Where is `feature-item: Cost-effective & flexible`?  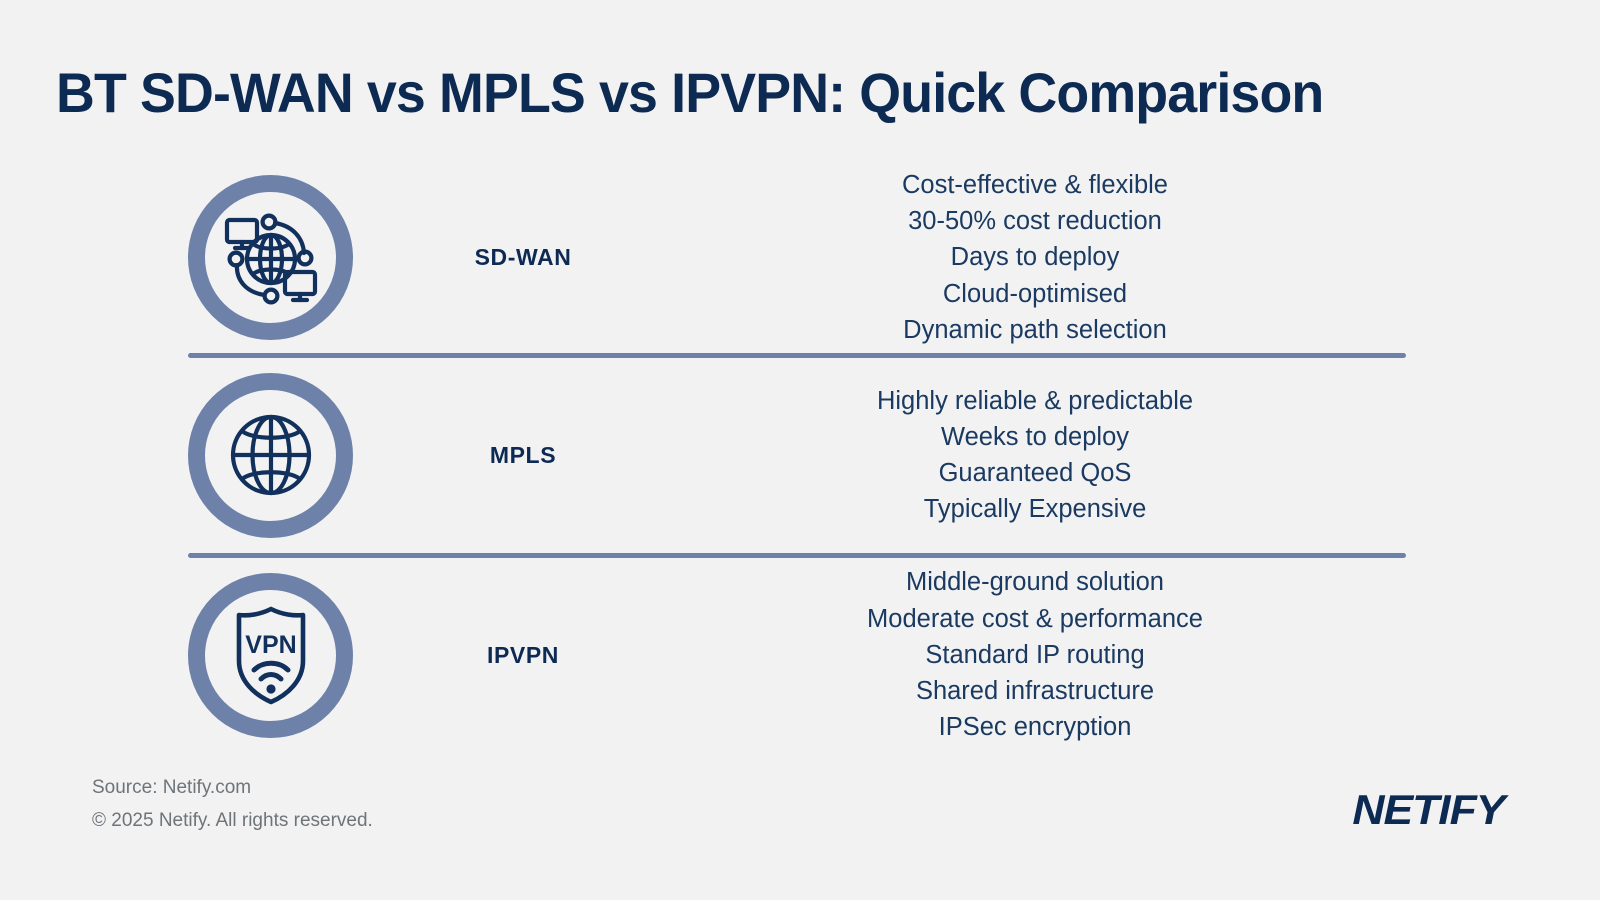 feature-item: Cost-effective & flexible is located at coordinates (1035, 184).